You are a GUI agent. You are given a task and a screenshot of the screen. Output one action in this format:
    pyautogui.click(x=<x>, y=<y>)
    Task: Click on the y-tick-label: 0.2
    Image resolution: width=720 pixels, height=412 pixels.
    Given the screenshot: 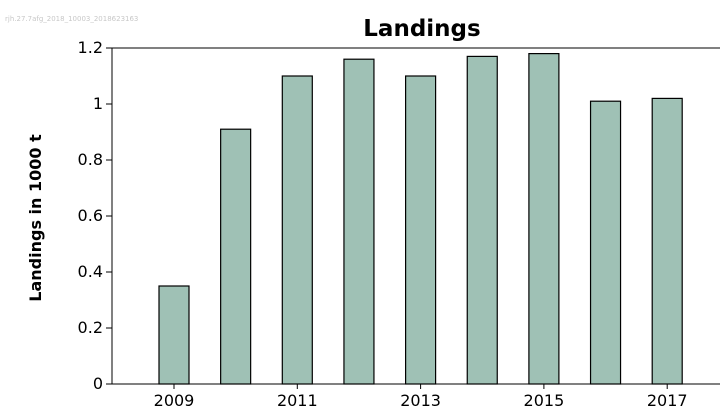 What is the action you would take?
    pyautogui.click(x=90, y=327)
    